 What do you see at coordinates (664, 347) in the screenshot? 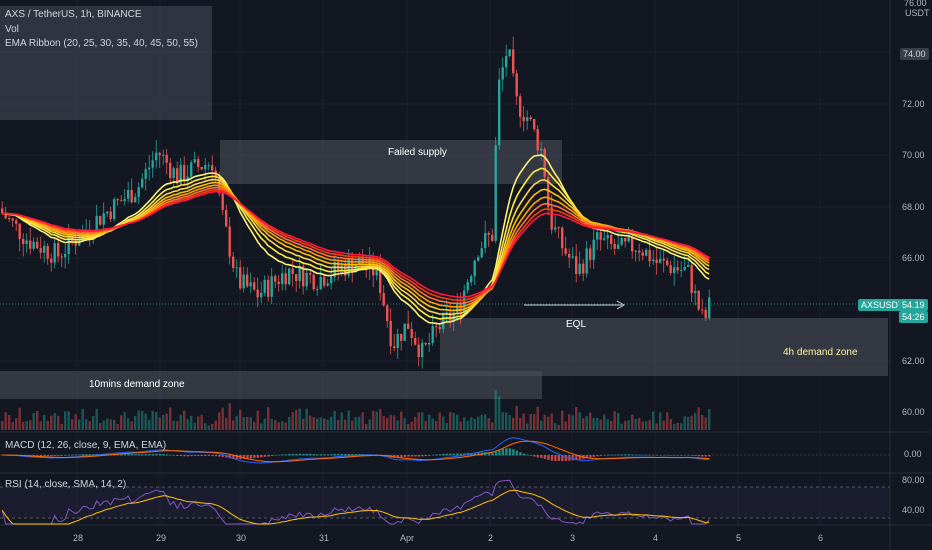
I see `demand-zone-4h` at bounding box center [664, 347].